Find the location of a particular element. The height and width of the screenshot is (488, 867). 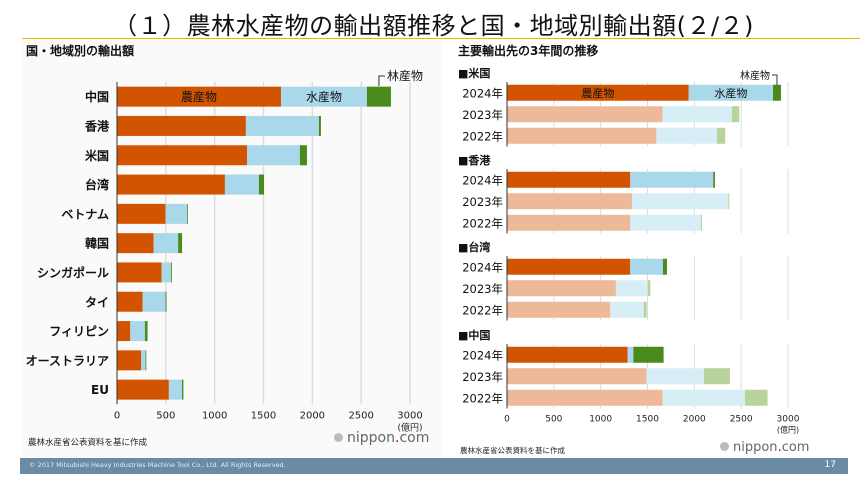

category-label: 米国 is located at coordinates (97, 155).